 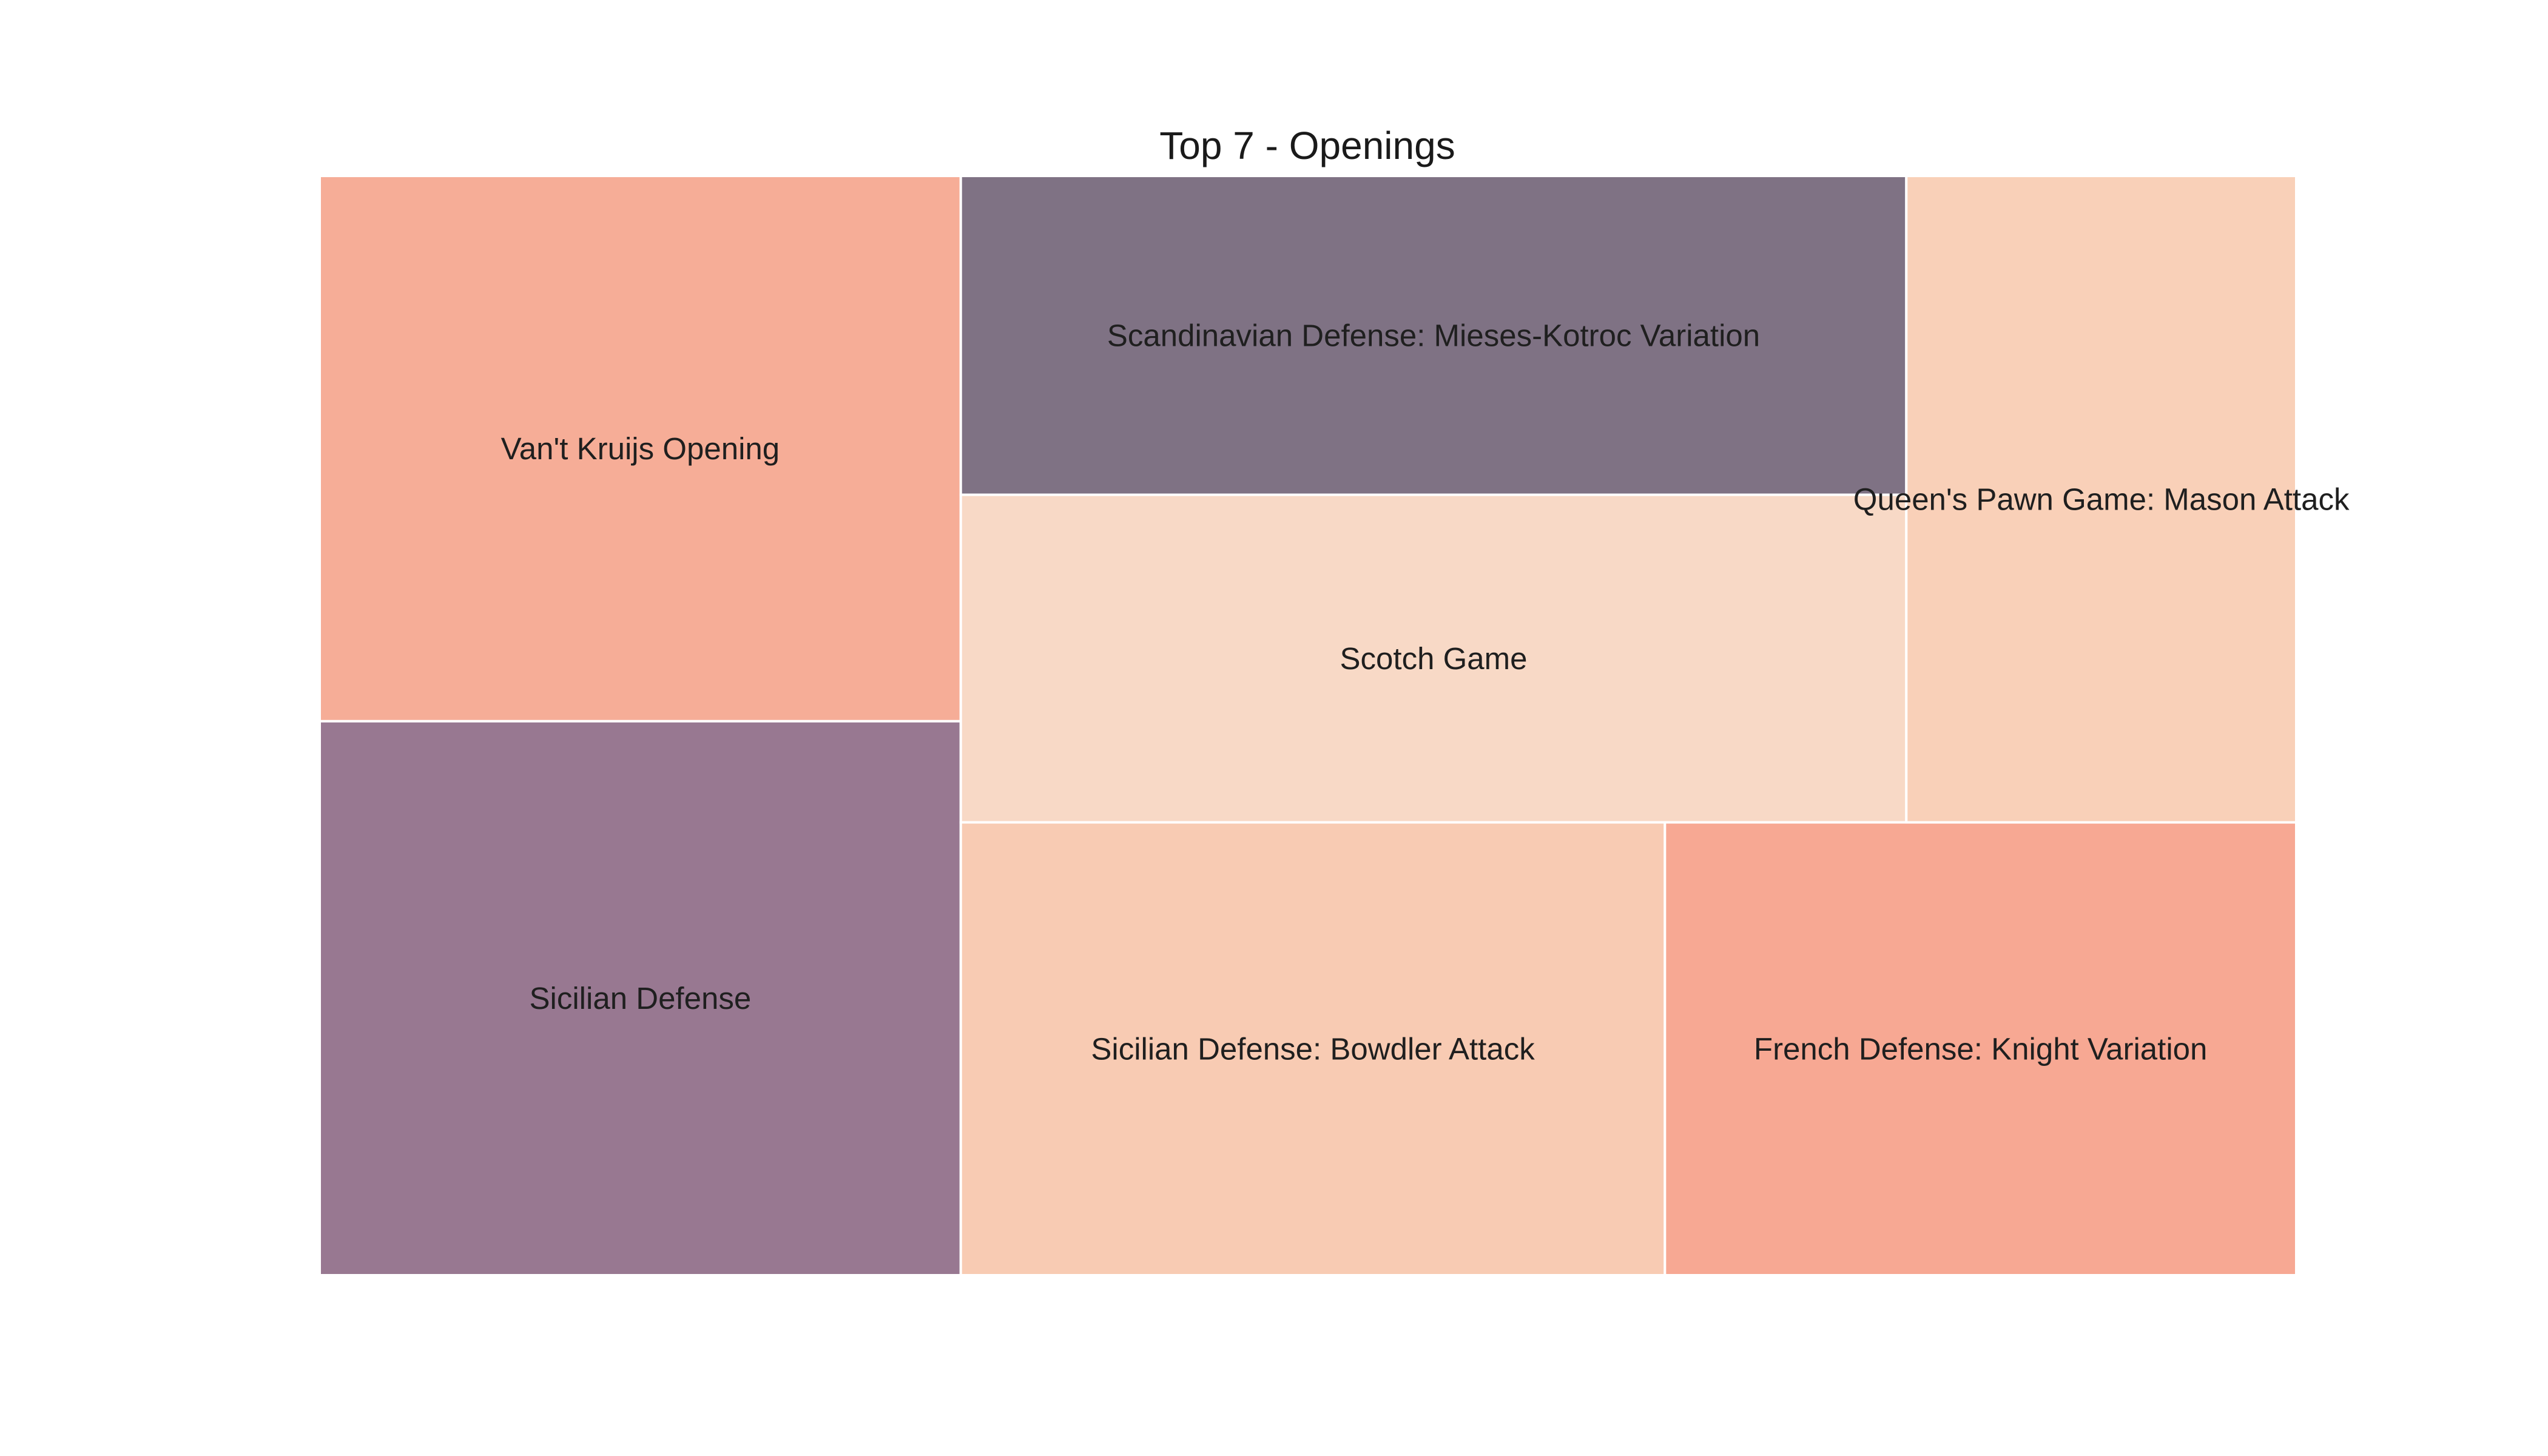 I want to click on treemap-tile-label: Sicilian Defense: Bowdler Attack, so click(x=1313, y=1048).